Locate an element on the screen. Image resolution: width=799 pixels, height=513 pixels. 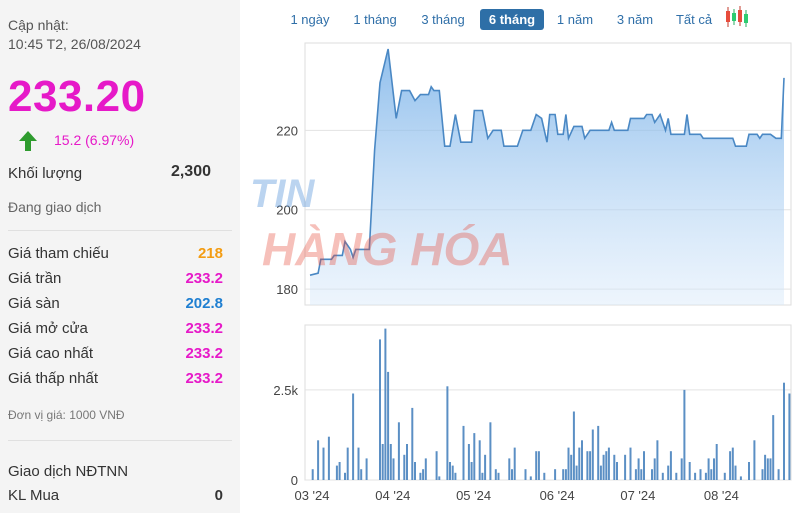
current-price: 233.20 is located at coordinates (77, 96).